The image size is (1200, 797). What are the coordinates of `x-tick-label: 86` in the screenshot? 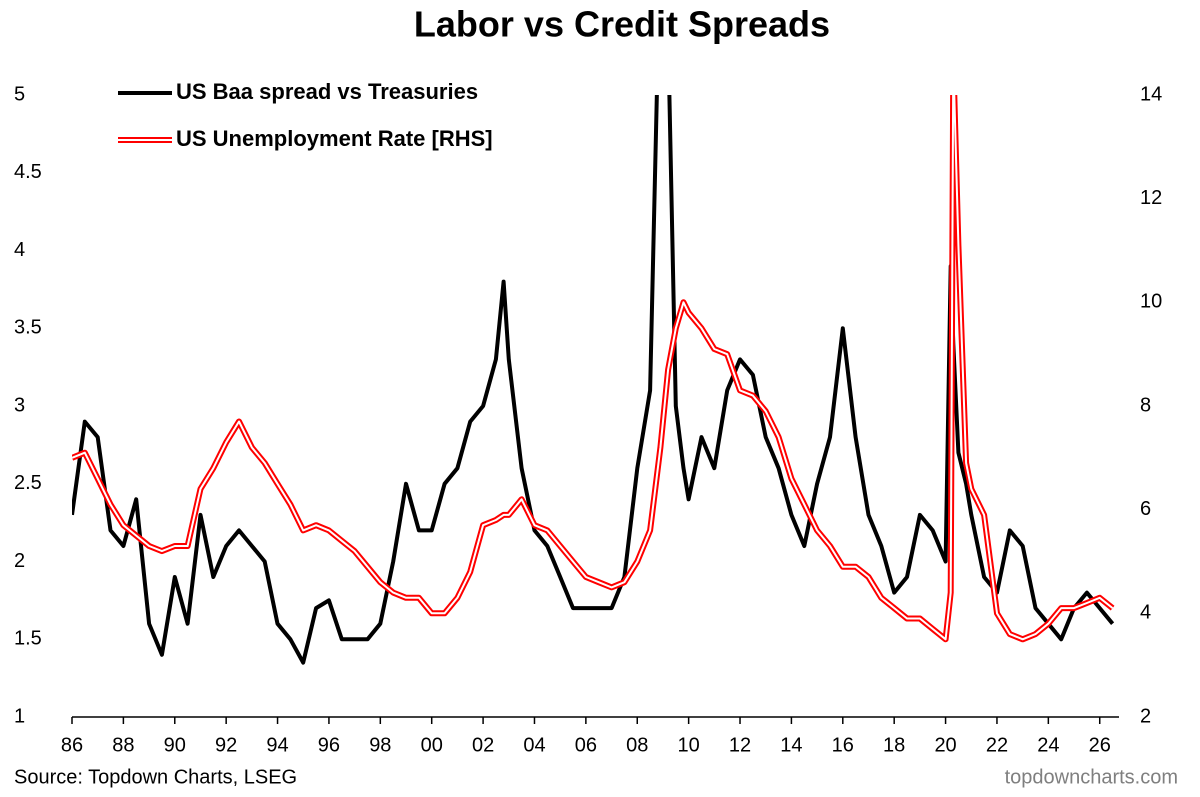 It's located at (72, 745).